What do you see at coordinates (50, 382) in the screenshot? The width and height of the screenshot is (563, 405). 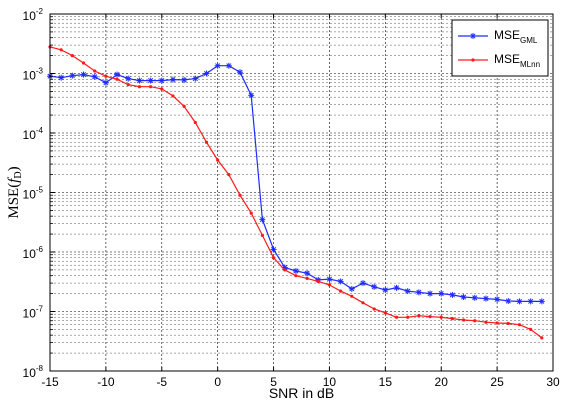 I see `x-tick-label: -15` at bounding box center [50, 382].